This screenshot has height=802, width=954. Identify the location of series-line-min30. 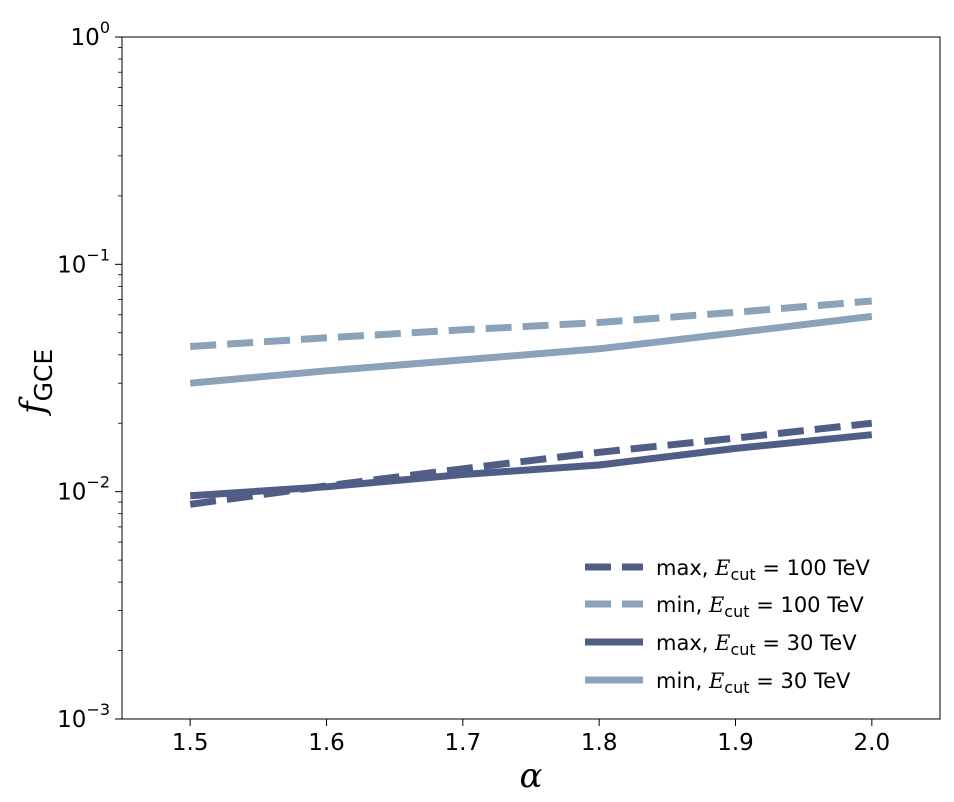
(531, 349).